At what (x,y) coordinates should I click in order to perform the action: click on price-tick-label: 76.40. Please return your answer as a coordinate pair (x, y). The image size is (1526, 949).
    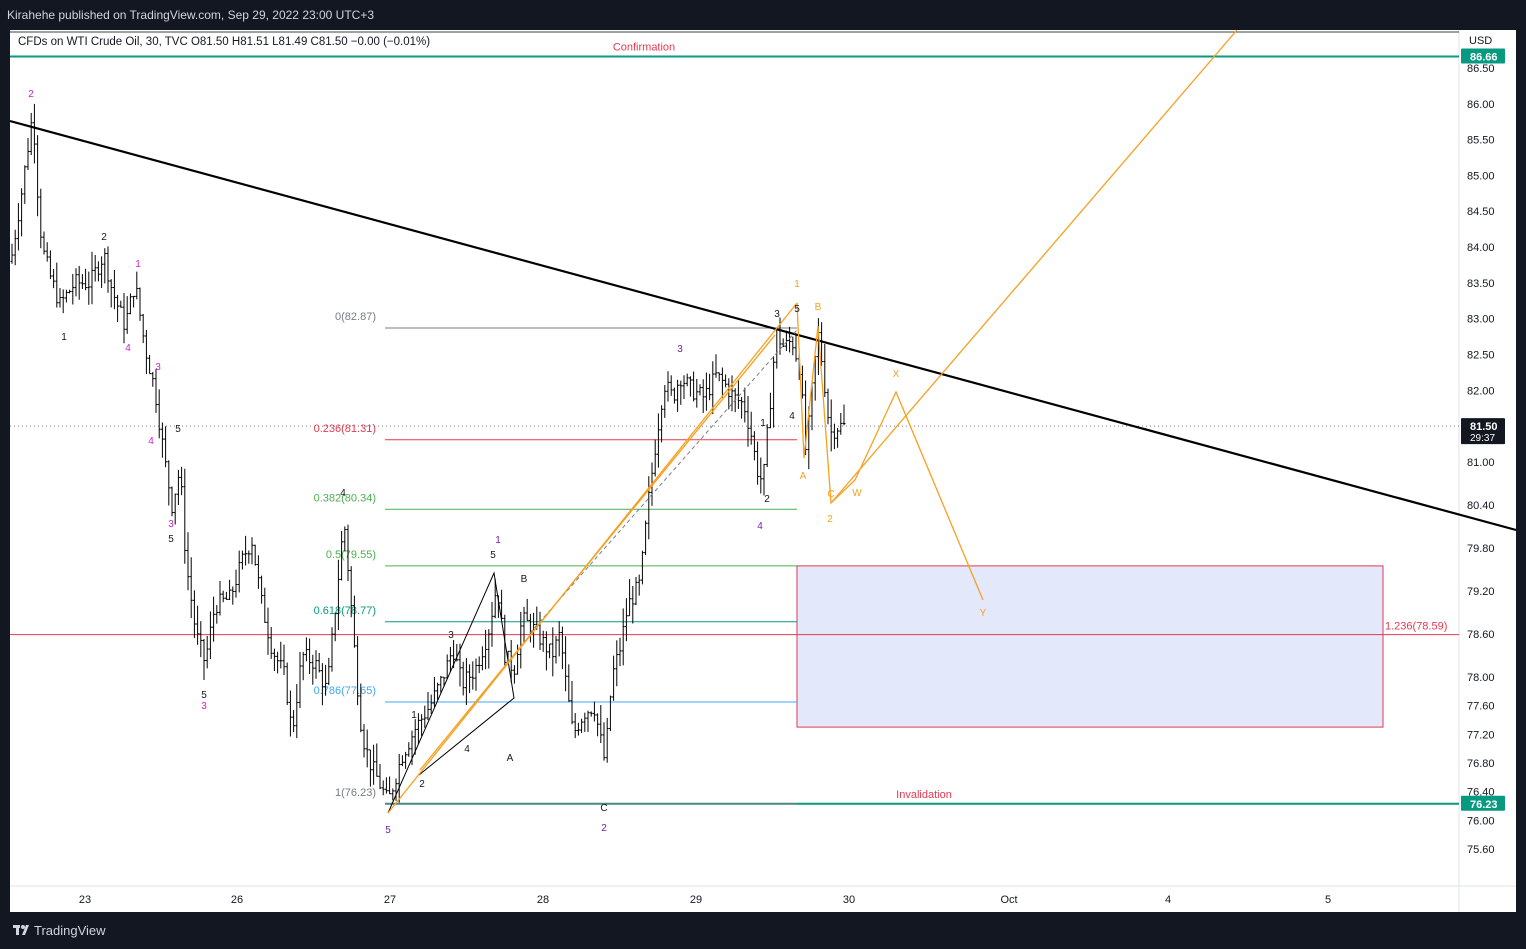
    Looking at the image, I should click on (1481, 793).